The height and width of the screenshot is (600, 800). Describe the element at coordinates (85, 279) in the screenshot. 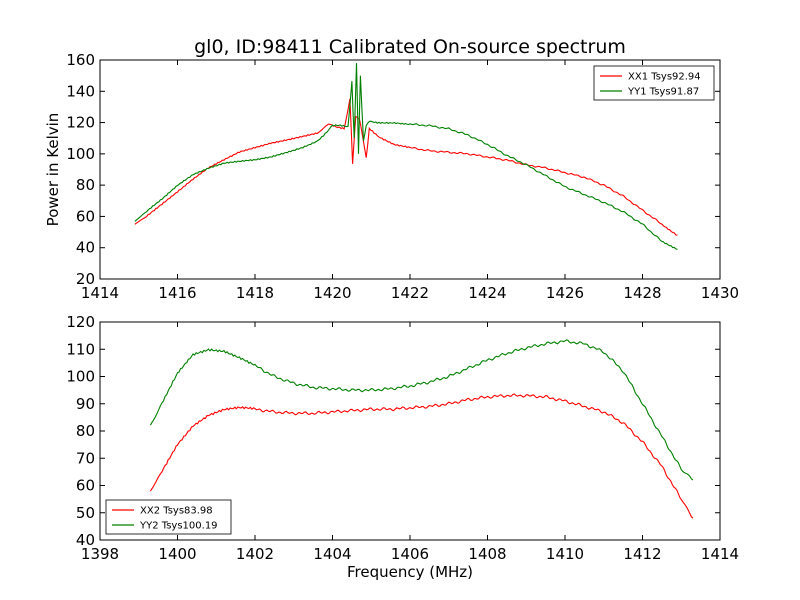

I see `y-tick-label: 20` at that location.